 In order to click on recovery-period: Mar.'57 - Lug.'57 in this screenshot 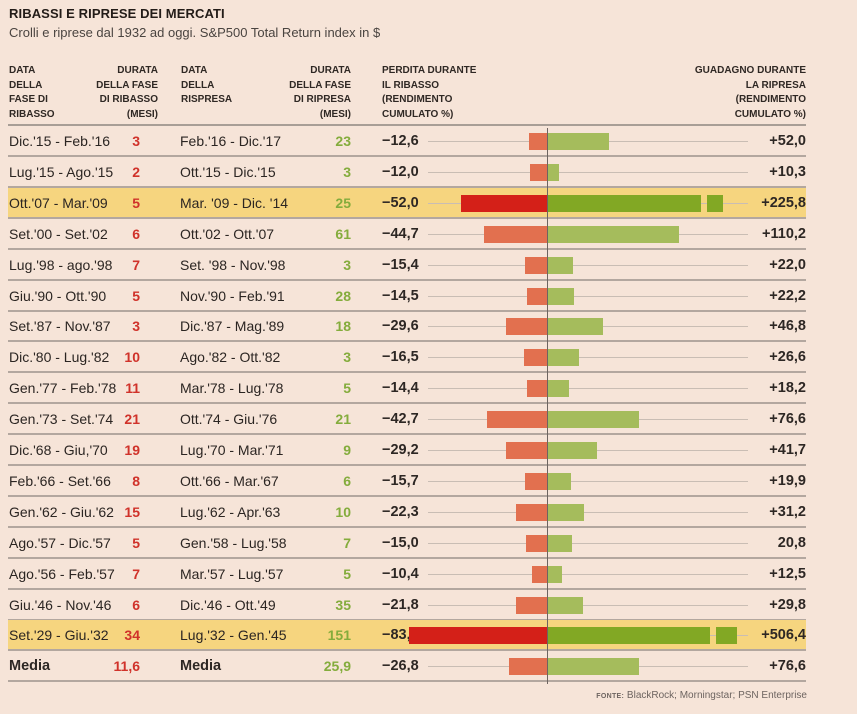, I will do `click(232, 573)`.